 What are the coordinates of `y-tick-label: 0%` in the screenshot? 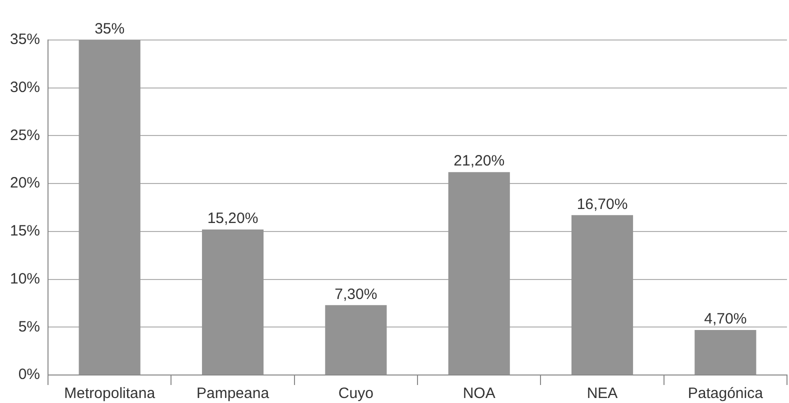 It's located at (29, 375).